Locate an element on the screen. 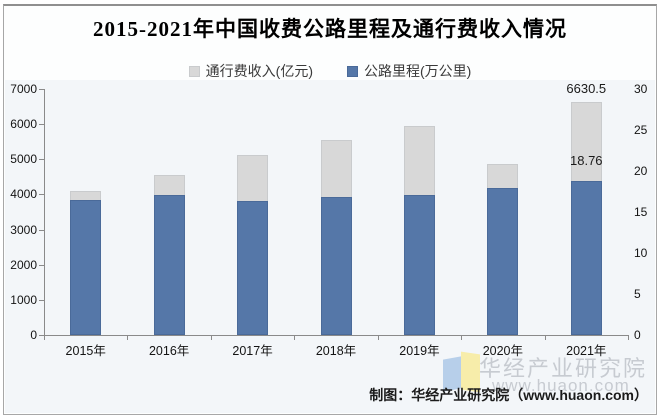  toll-revenue-swatch-icon is located at coordinates (194, 71).